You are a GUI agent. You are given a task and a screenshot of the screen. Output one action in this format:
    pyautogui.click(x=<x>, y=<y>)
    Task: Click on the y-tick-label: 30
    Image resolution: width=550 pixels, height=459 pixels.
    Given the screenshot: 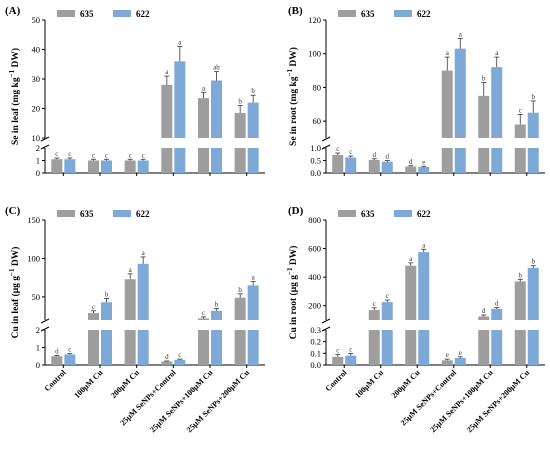 What is the action you would take?
    pyautogui.click(x=36, y=79)
    